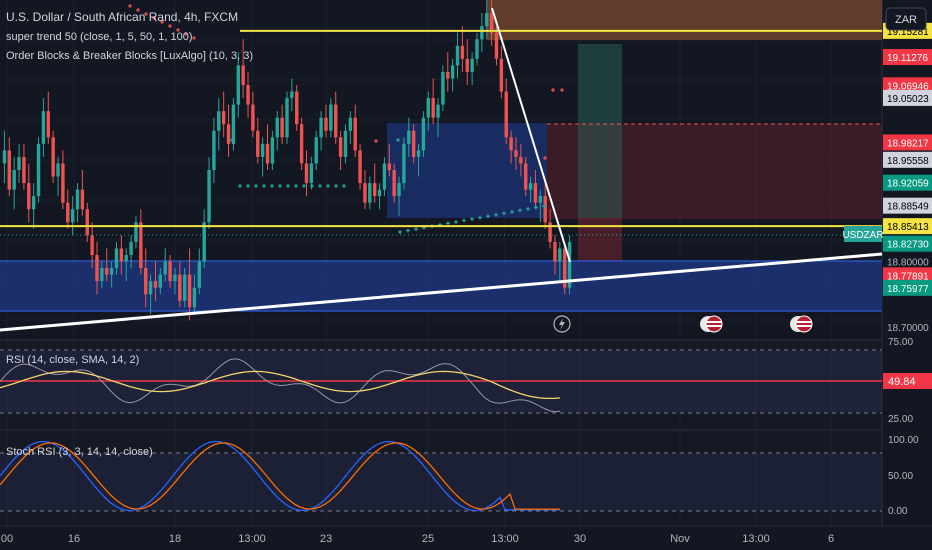 Image resolution: width=932 pixels, height=550 pixels. I want to click on price-label: 18.85413, so click(908, 227).